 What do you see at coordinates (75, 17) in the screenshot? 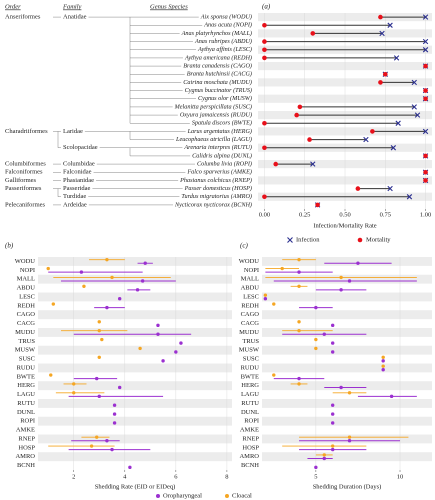
I see `family-label: Anatidae` at bounding box center [75, 17].